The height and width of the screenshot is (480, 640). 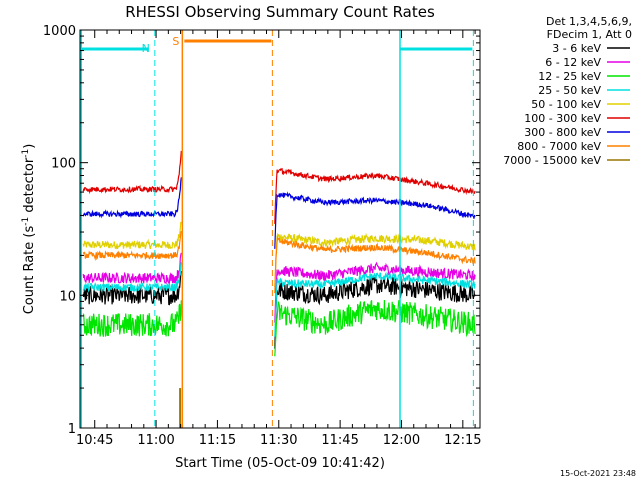 What do you see at coordinates (72, 429) in the screenshot?
I see `y-tick-label: 1` at bounding box center [72, 429].